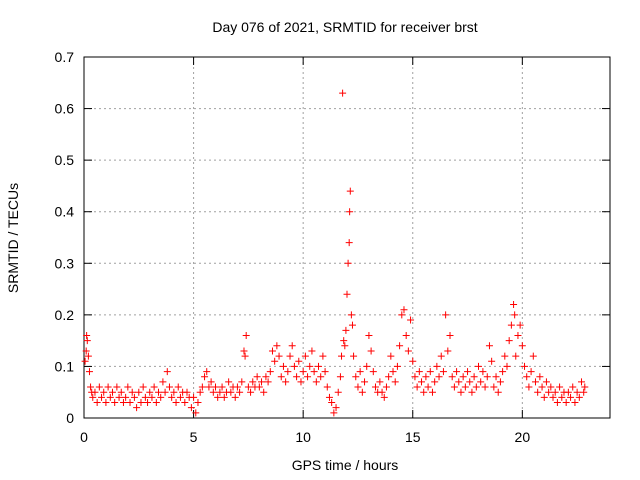 The height and width of the screenshot is (480, 640). Describe the element at coordinates (13, 238) in the screenshot. I see `y-axis-label: SRMTID / TECUs` at that location.